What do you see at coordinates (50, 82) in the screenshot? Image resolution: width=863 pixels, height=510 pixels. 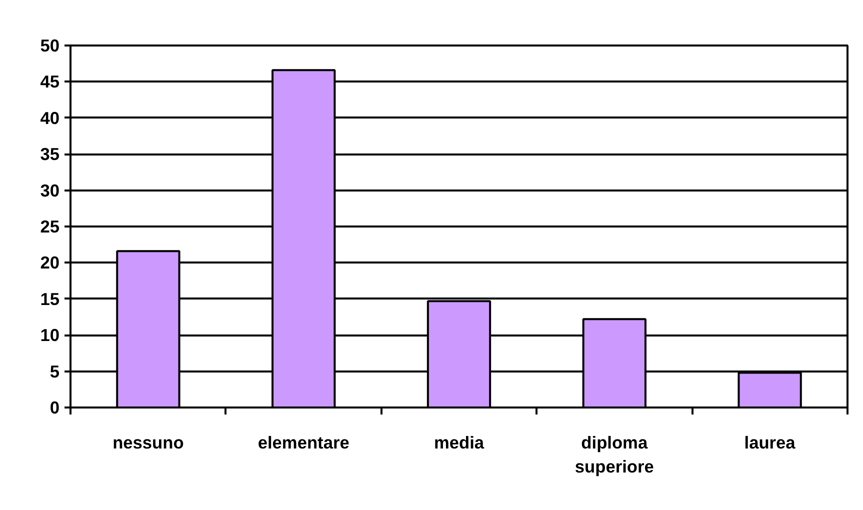 I see `y-tick-label: 45` at bounding box center [50, 82].